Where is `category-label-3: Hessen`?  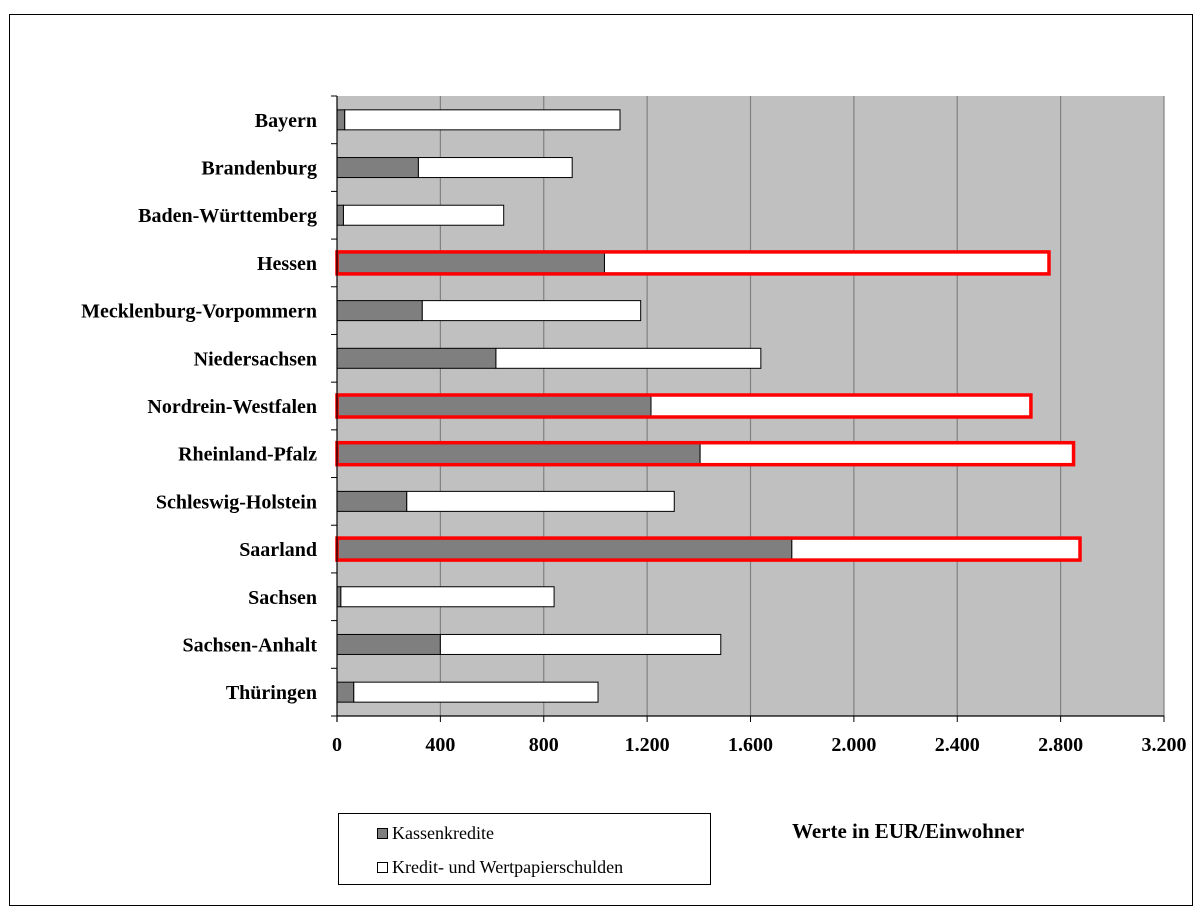 category-label-3: Hessen is located at coordinates (287, 264).